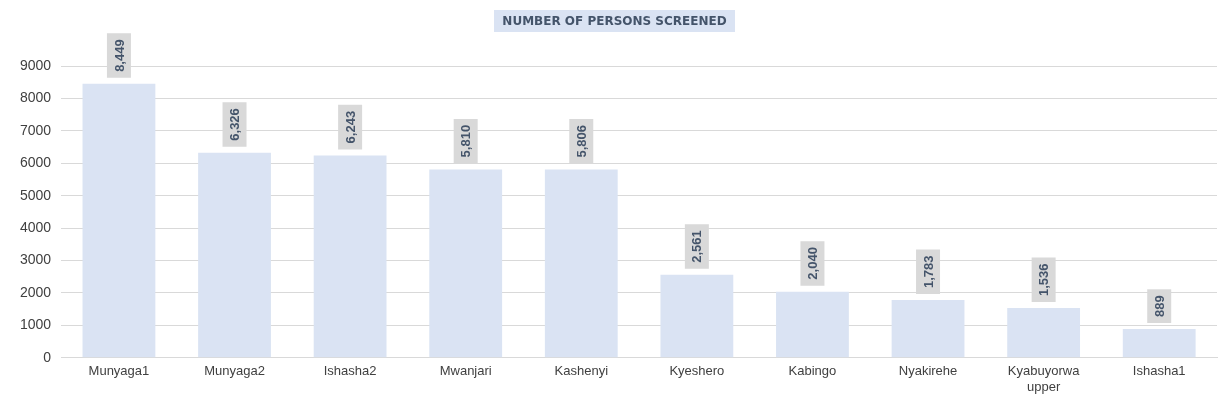 Image resolution: width=1229 pixels, height=403 pixels. I want to click on data-label: 5,810, so click(466, 141).